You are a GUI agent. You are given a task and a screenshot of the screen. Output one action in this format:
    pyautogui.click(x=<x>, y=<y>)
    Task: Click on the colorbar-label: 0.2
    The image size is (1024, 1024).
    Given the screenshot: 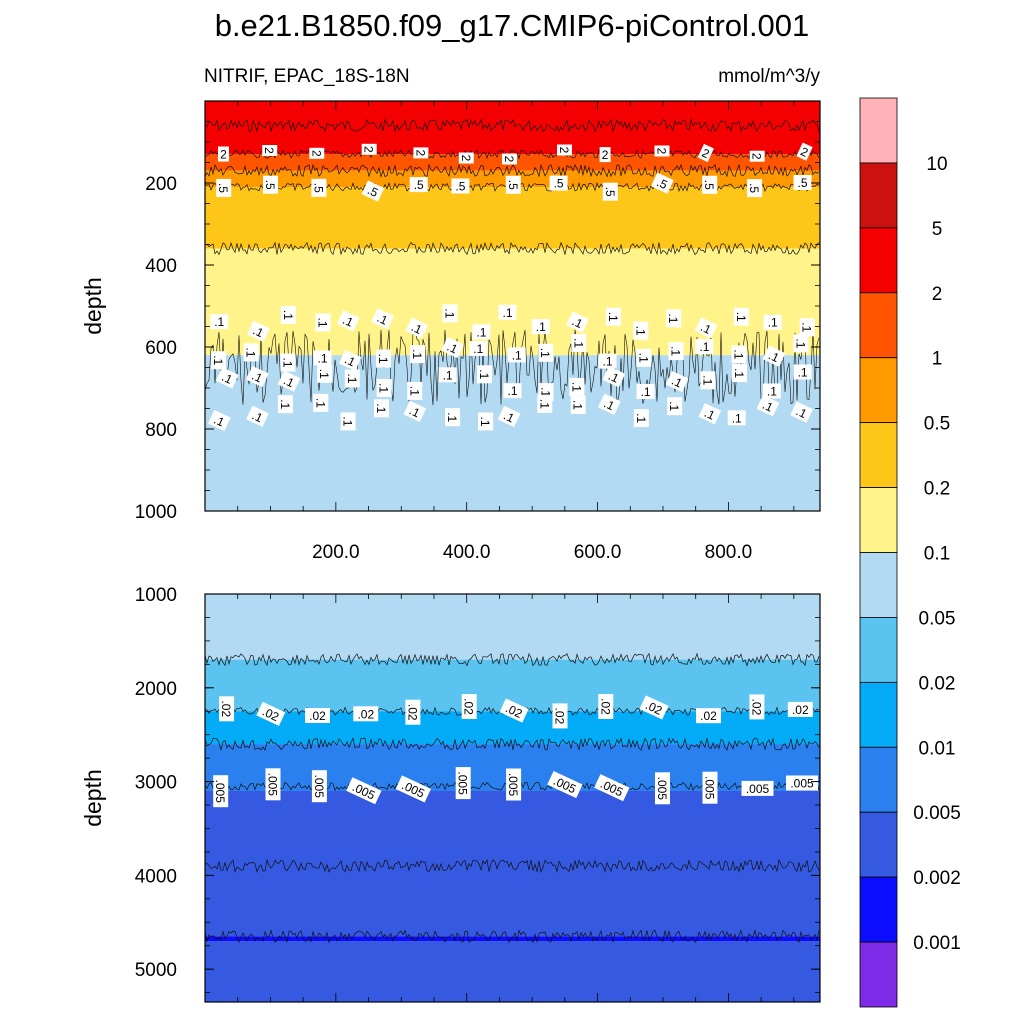 What is the action you would take?
    pyautogui.click(x=937, y=489)
    